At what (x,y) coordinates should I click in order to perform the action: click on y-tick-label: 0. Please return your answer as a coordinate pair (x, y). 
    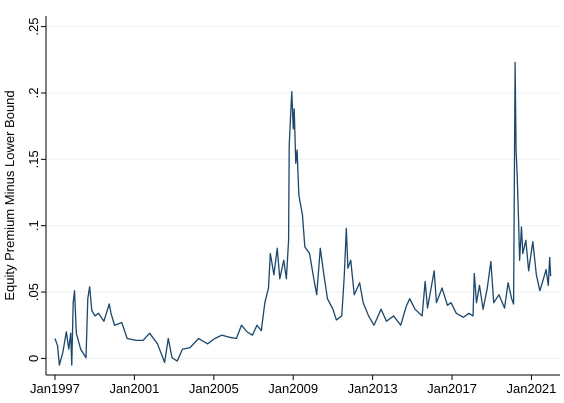
    Looking at the image, I should click on (33, 358).